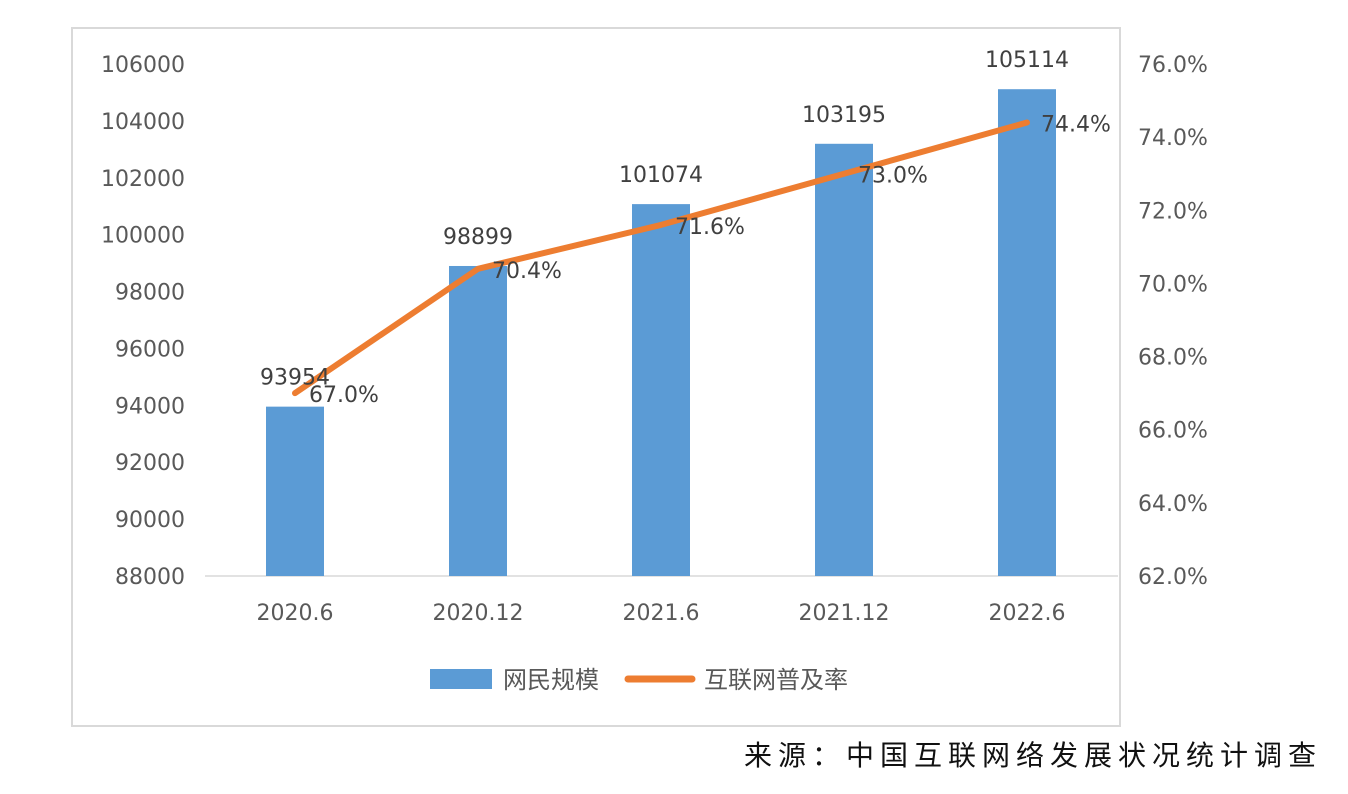 The height and width of the screenshot is (794, 1348). Describe the element at coordinates (461, 679) in the screenshot. I see `legend-swatch-bar` at that location.